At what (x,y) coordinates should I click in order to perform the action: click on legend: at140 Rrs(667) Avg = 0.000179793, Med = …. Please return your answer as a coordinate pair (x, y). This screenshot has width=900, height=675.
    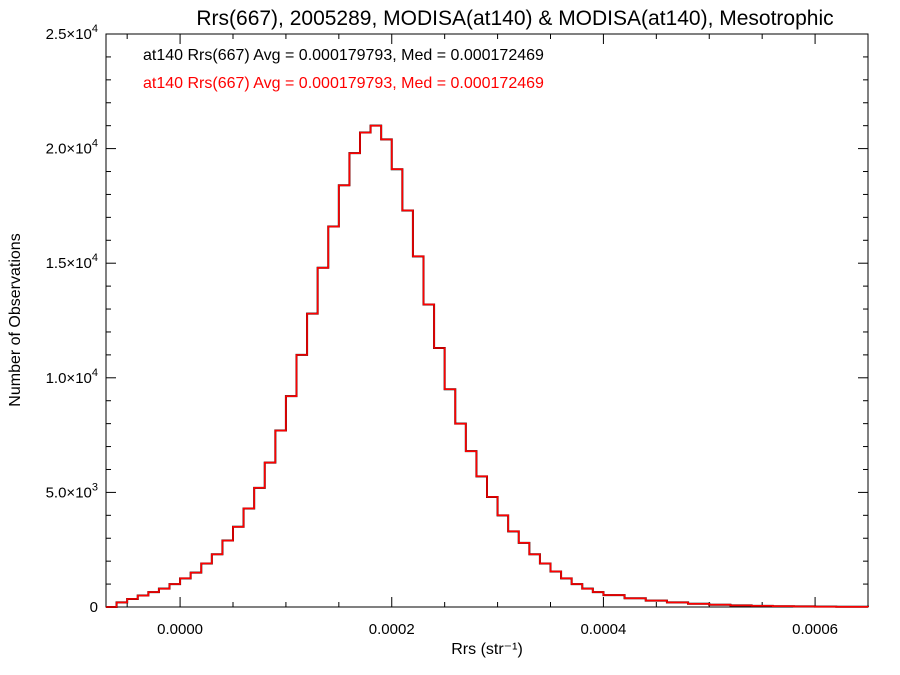
    Looking at the image, I should click on (343, 69).